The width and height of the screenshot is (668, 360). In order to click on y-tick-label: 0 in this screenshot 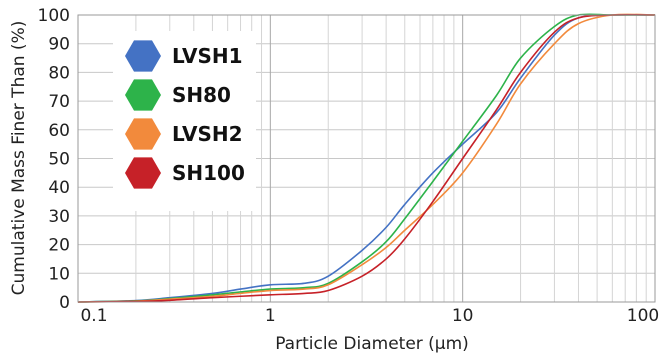, I will do `click(64, 303)`.